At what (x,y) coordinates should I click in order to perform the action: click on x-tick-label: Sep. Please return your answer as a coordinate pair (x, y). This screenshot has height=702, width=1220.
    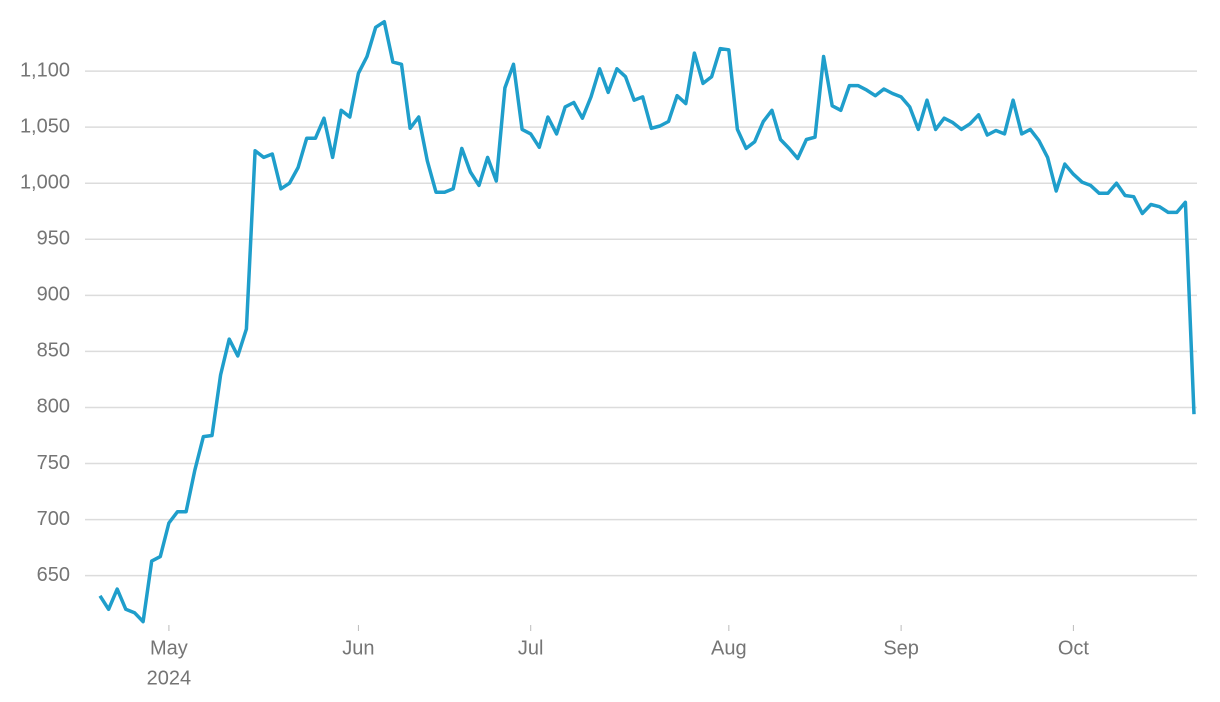
    Looking at the image, I should click on (901, 648).